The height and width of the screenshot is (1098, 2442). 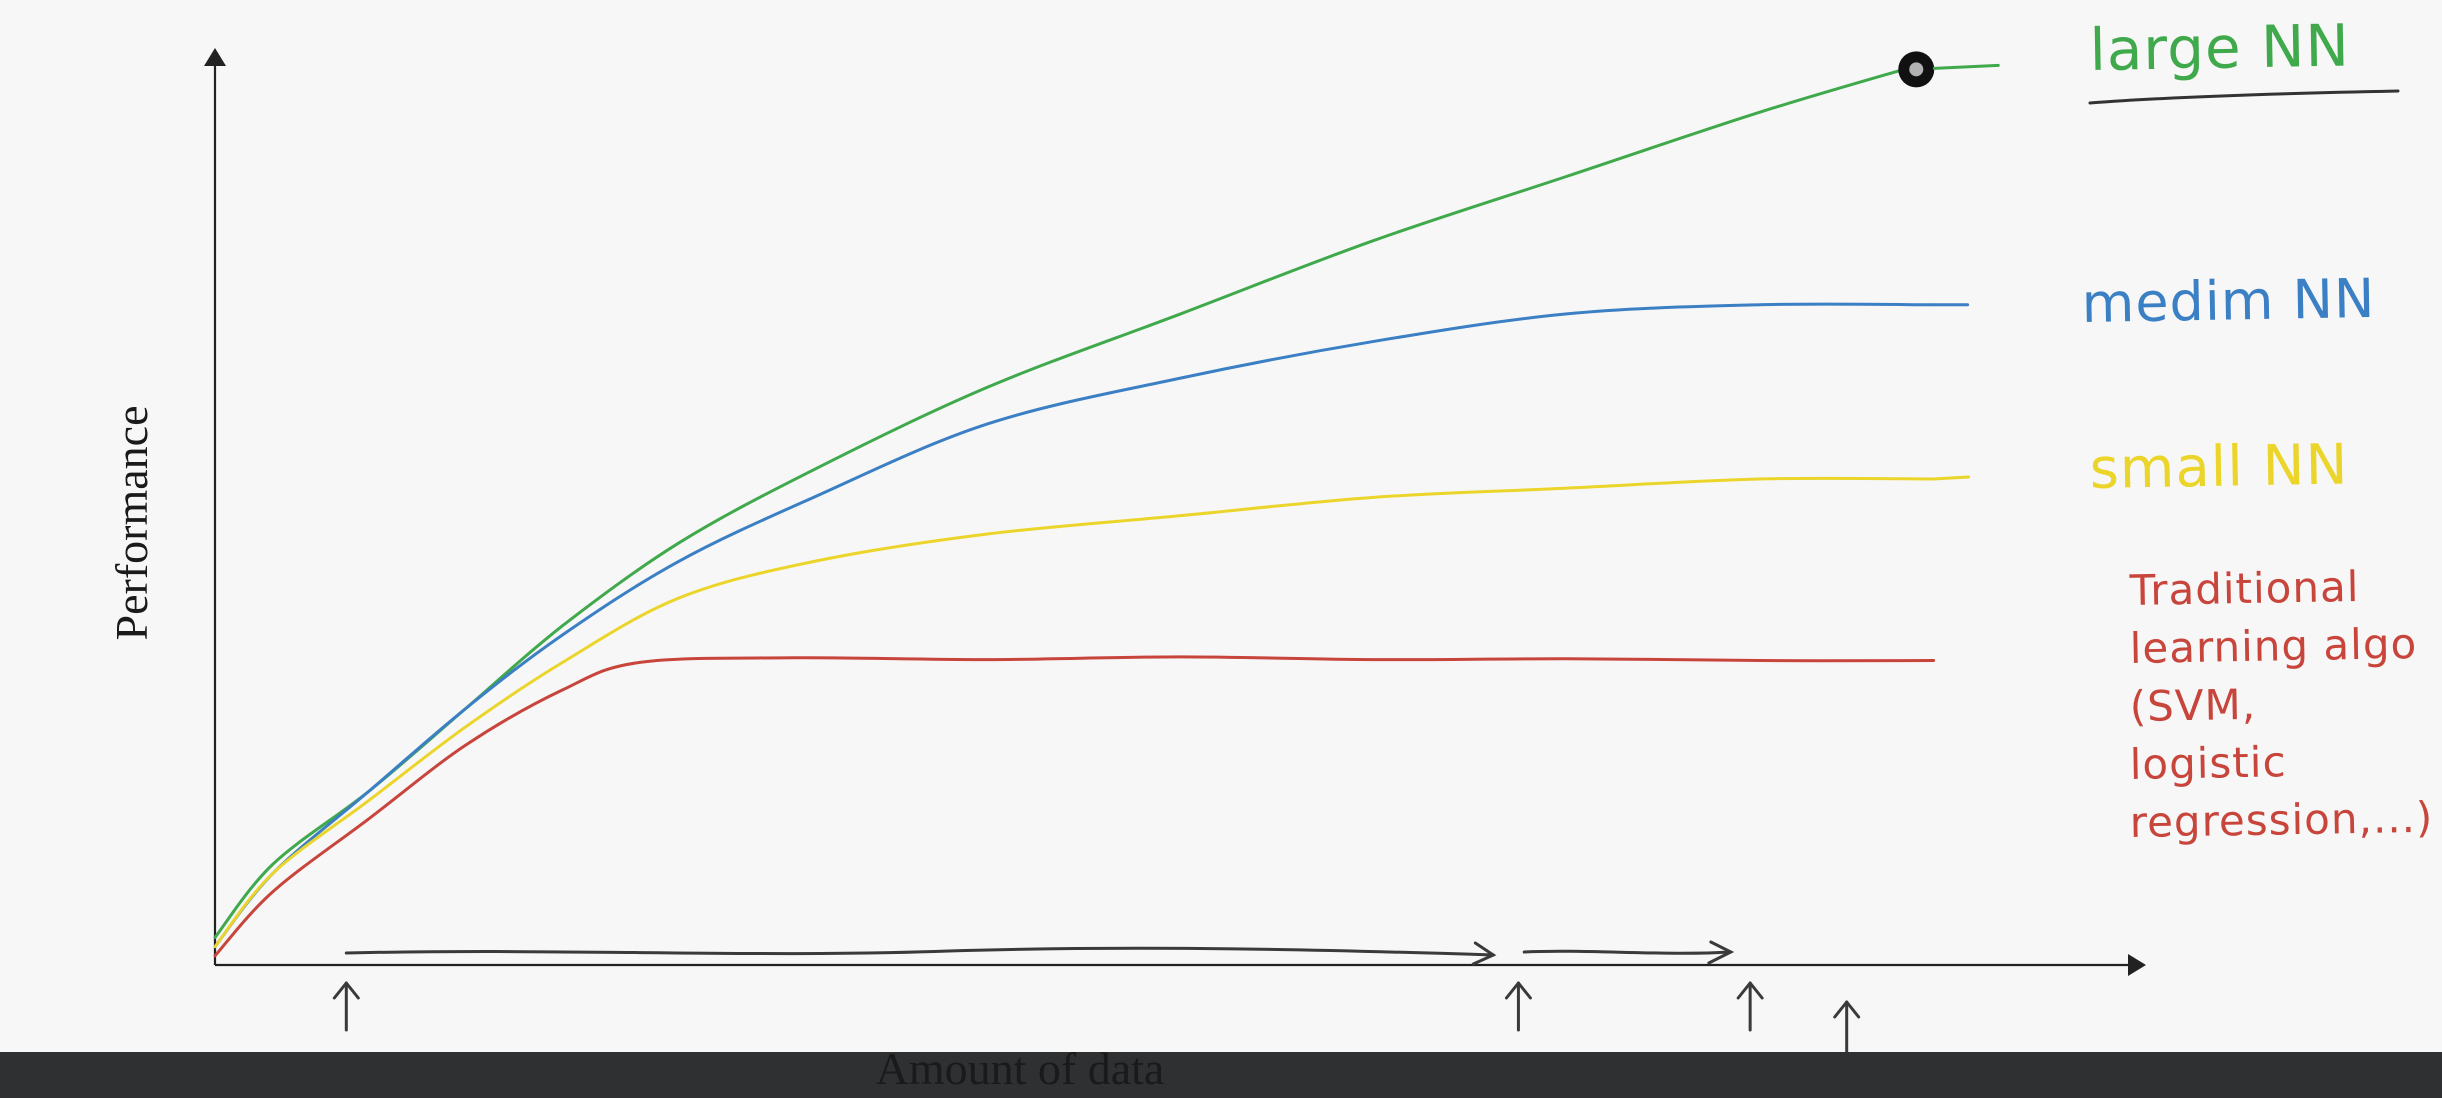 What do you see at coordinates (1951, 478) in the screenshot?
I see `small-nn-leader-line` at bounding box center [1951, 478].